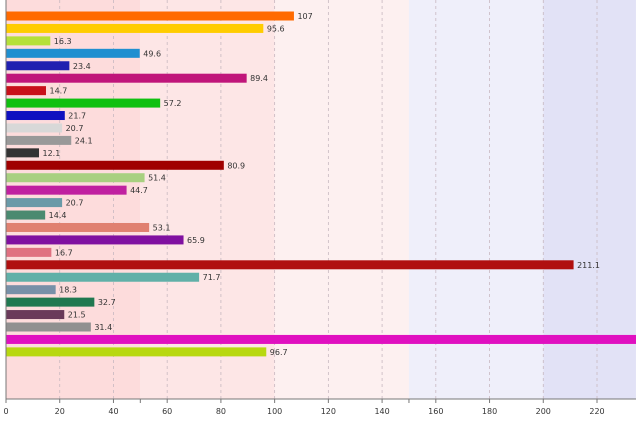 Image resolution: width=636 pixels, height=428 pixels. I want to click on bar-value-label: 16.3, so click(63, 41).